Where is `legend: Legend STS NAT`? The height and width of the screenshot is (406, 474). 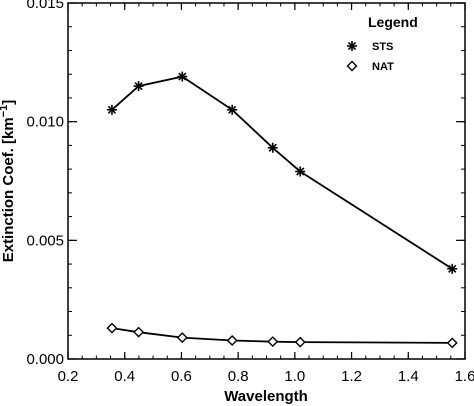
legend: Legend STS NAT is located at coordinates (382, 43).